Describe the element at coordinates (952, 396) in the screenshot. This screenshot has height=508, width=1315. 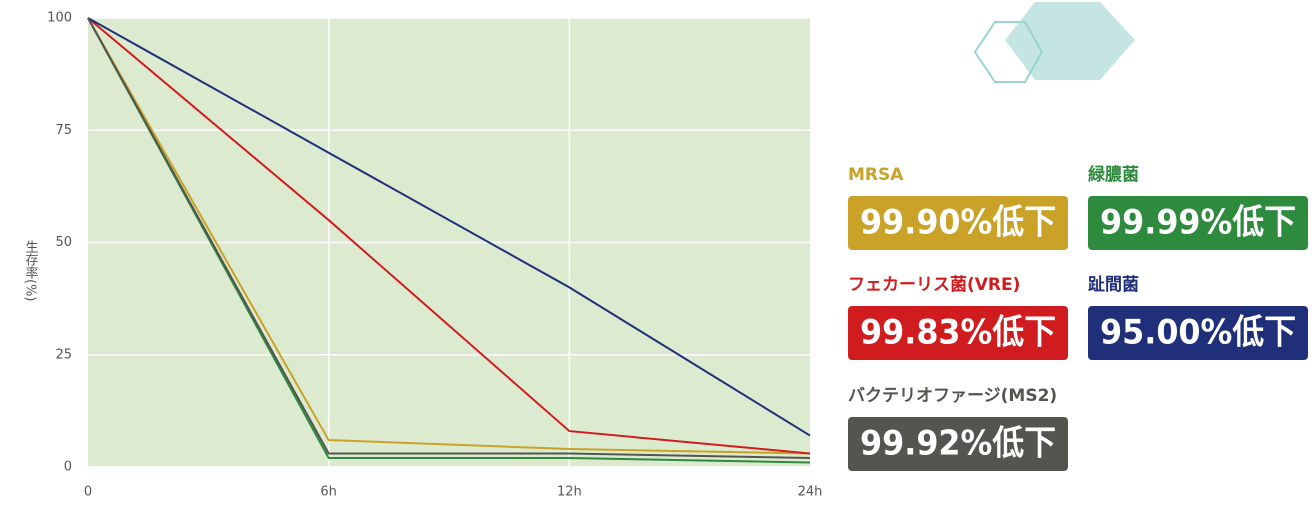
I see `legend-label: バクテリオファージ(MS2)` at that location.